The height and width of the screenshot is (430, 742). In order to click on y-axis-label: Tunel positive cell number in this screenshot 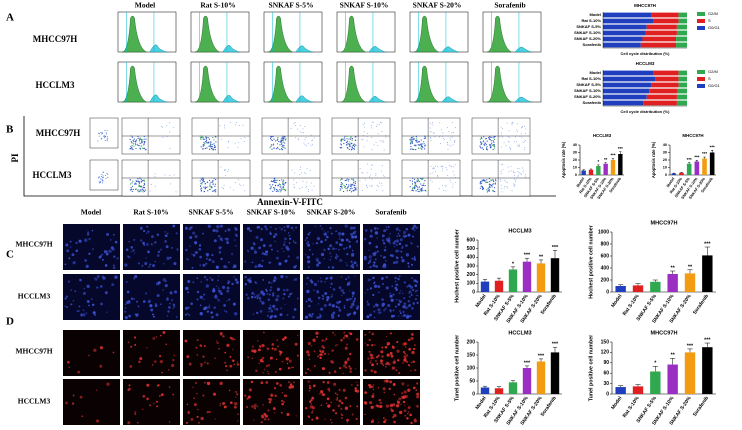, I will do `click(591, 368)`.